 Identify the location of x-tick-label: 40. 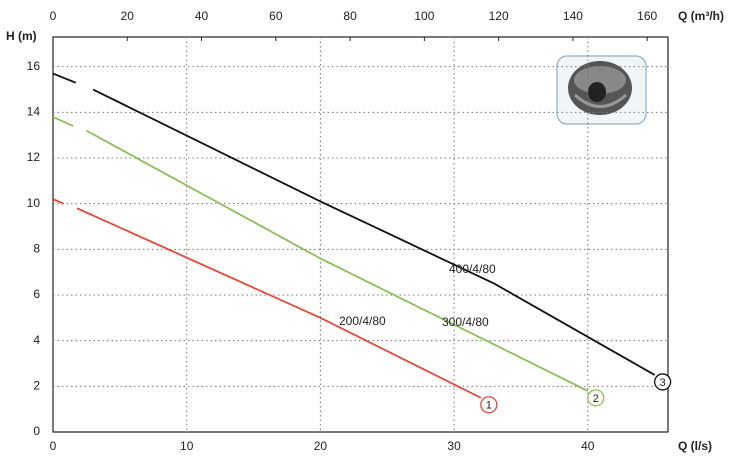
(588, 446).